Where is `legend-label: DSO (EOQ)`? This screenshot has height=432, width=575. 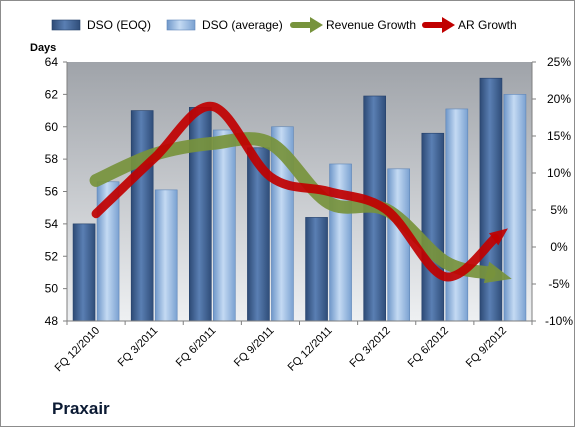 legend-label: DSO (EOQ) is located at coordinates (119, 25).